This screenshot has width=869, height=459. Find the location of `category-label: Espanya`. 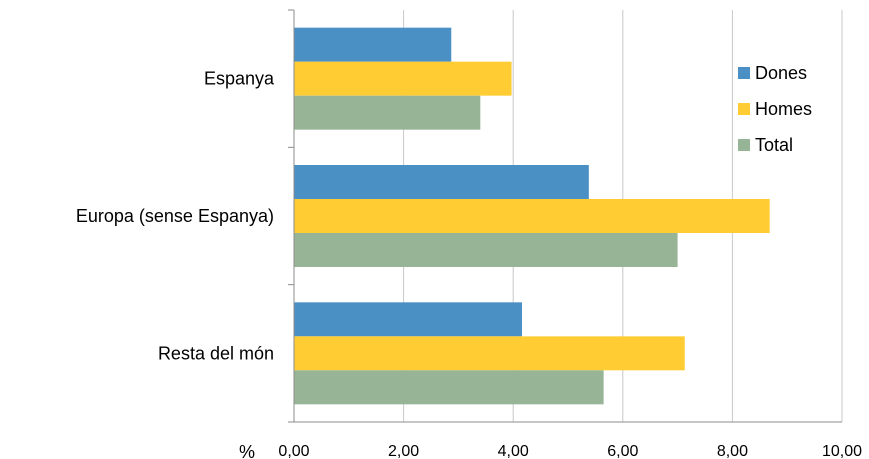

category-label: Espanya is located at coordinates (239, 79).